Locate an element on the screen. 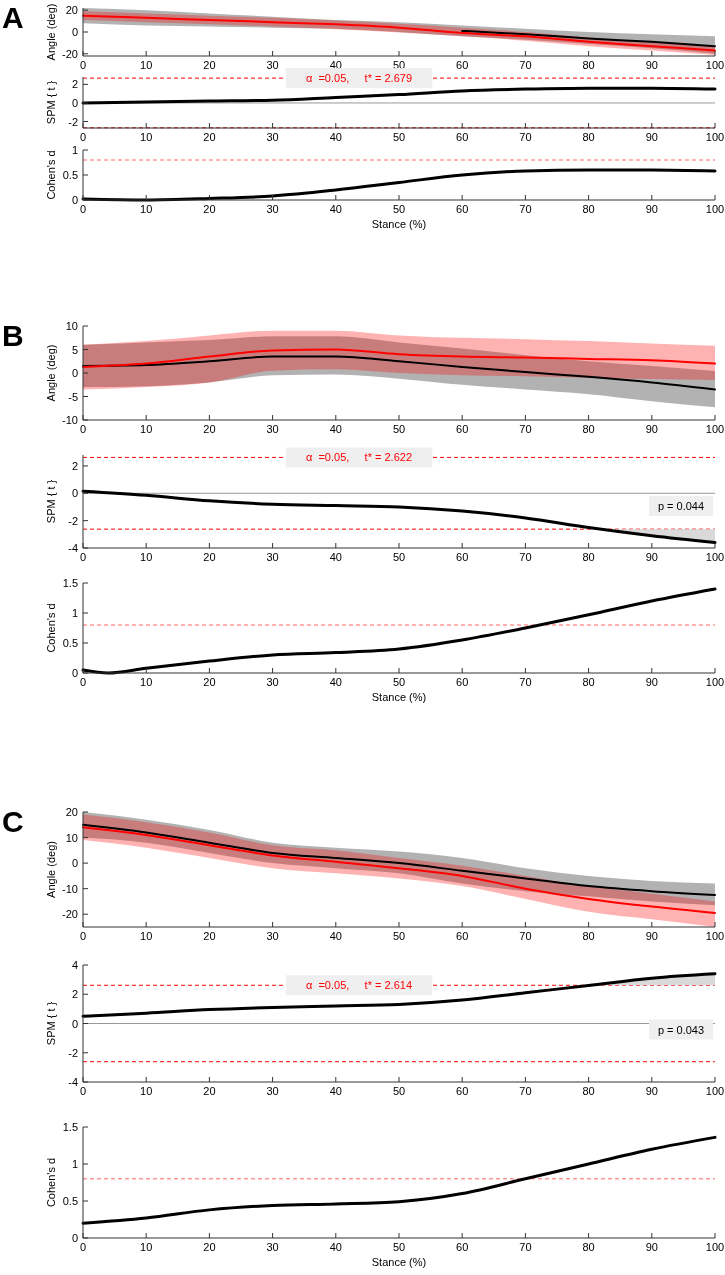  y-tick-label: 1 is located at coordinates (74, 150).